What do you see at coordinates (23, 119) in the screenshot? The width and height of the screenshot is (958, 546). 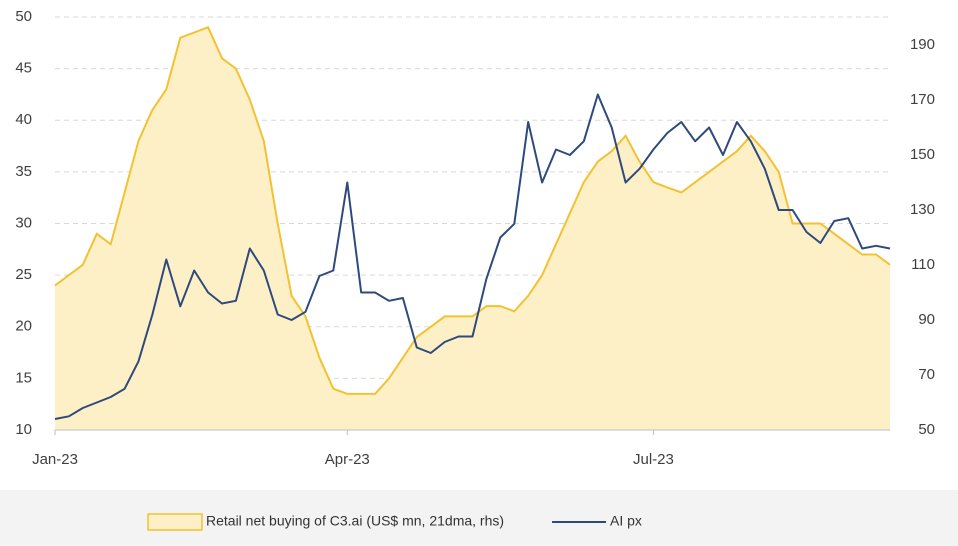 I see `y-tick-label: 40` at bounding box center [23, 119].